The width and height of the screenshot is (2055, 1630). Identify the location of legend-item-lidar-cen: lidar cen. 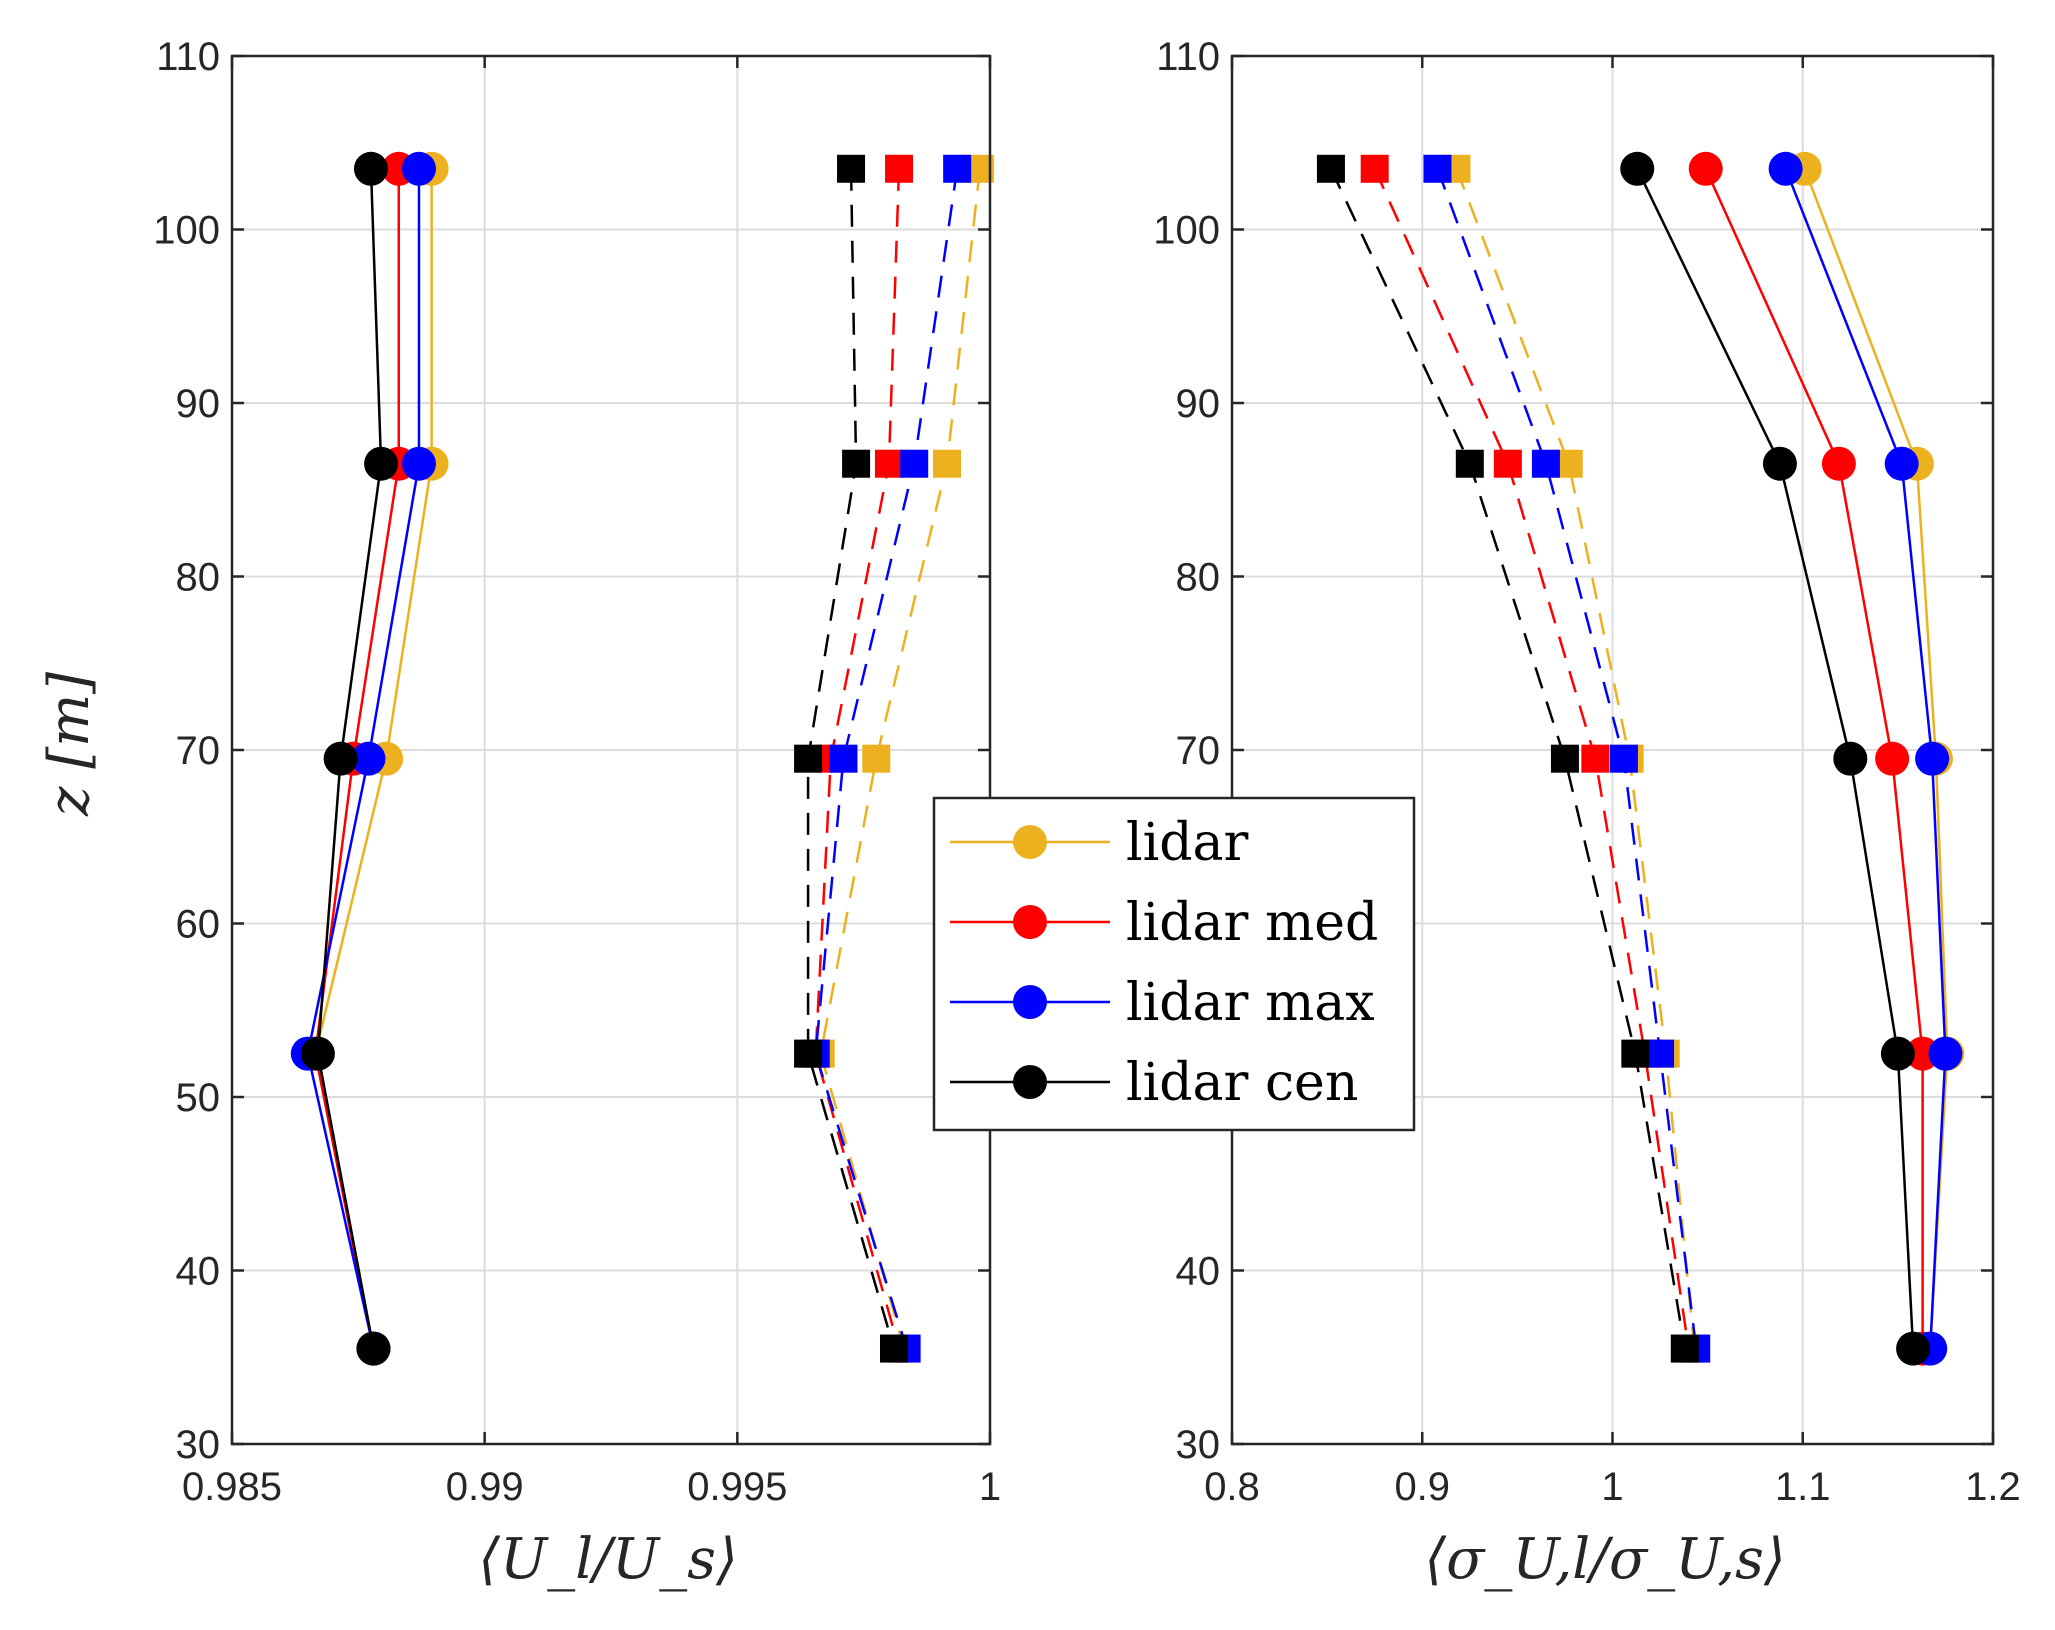
(1154, 1083).